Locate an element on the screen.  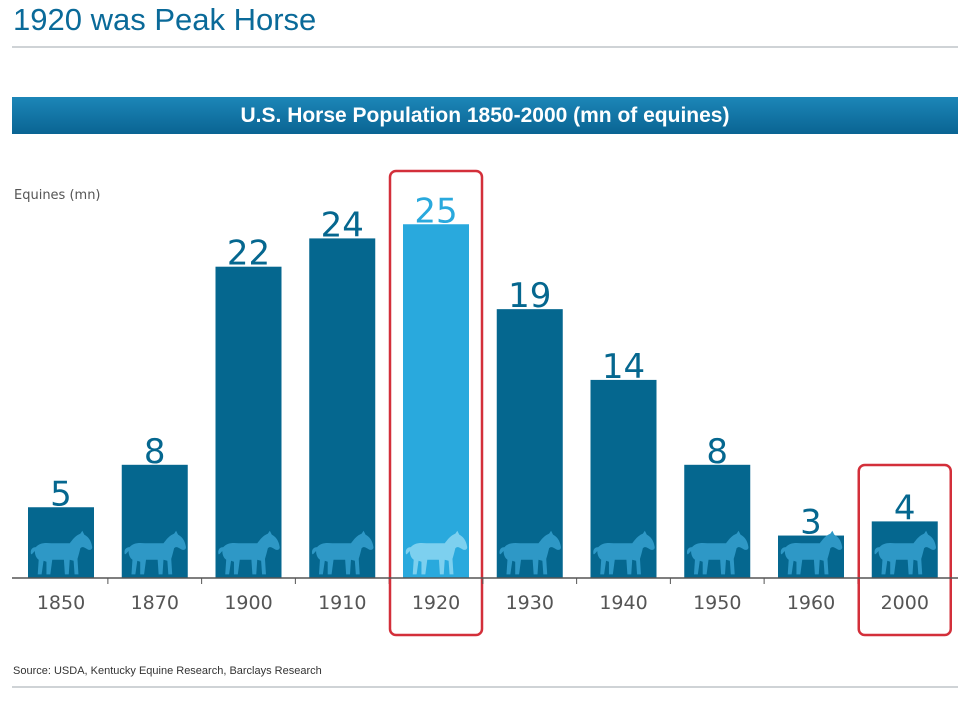
x-tick-label: 1940 is located at coordinates (623, 603).